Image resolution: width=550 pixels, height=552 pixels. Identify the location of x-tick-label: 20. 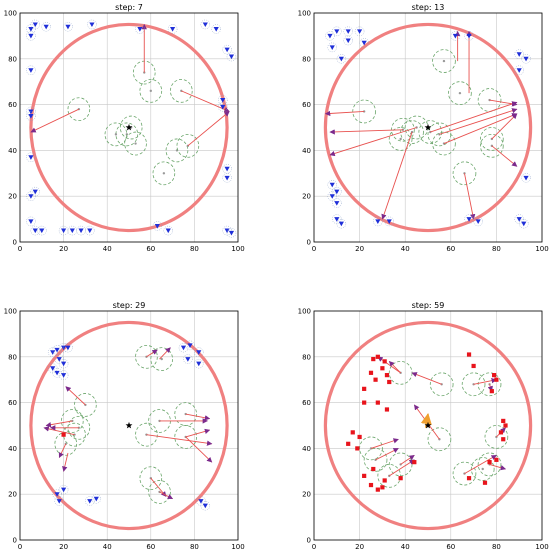
(359, 547).